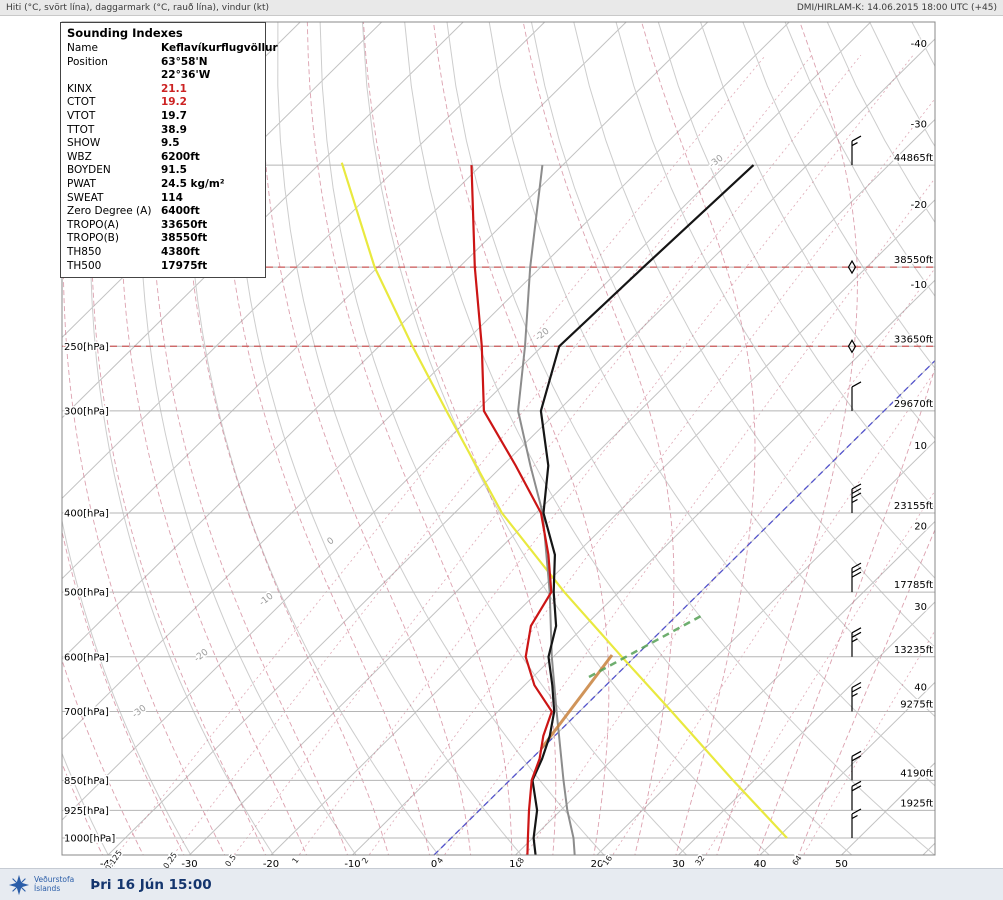 This screenshot has width=1003, height=900. Describe the element at coordinates (913, 158) in the screenshot. I see `altitude-label: 44865ft` at that location.